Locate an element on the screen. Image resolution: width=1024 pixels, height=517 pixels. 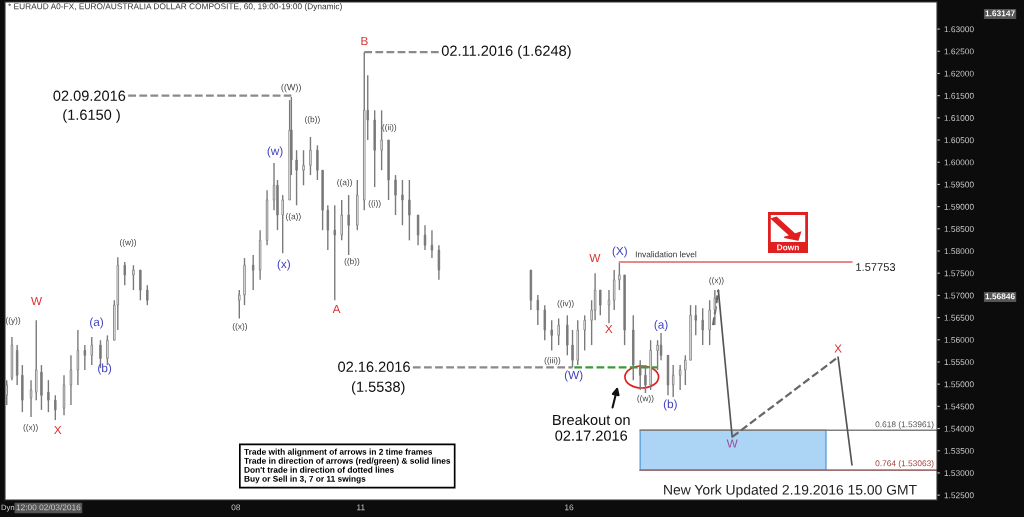
y-tick-label: 1.58500 is located at coordinates (959, 229).